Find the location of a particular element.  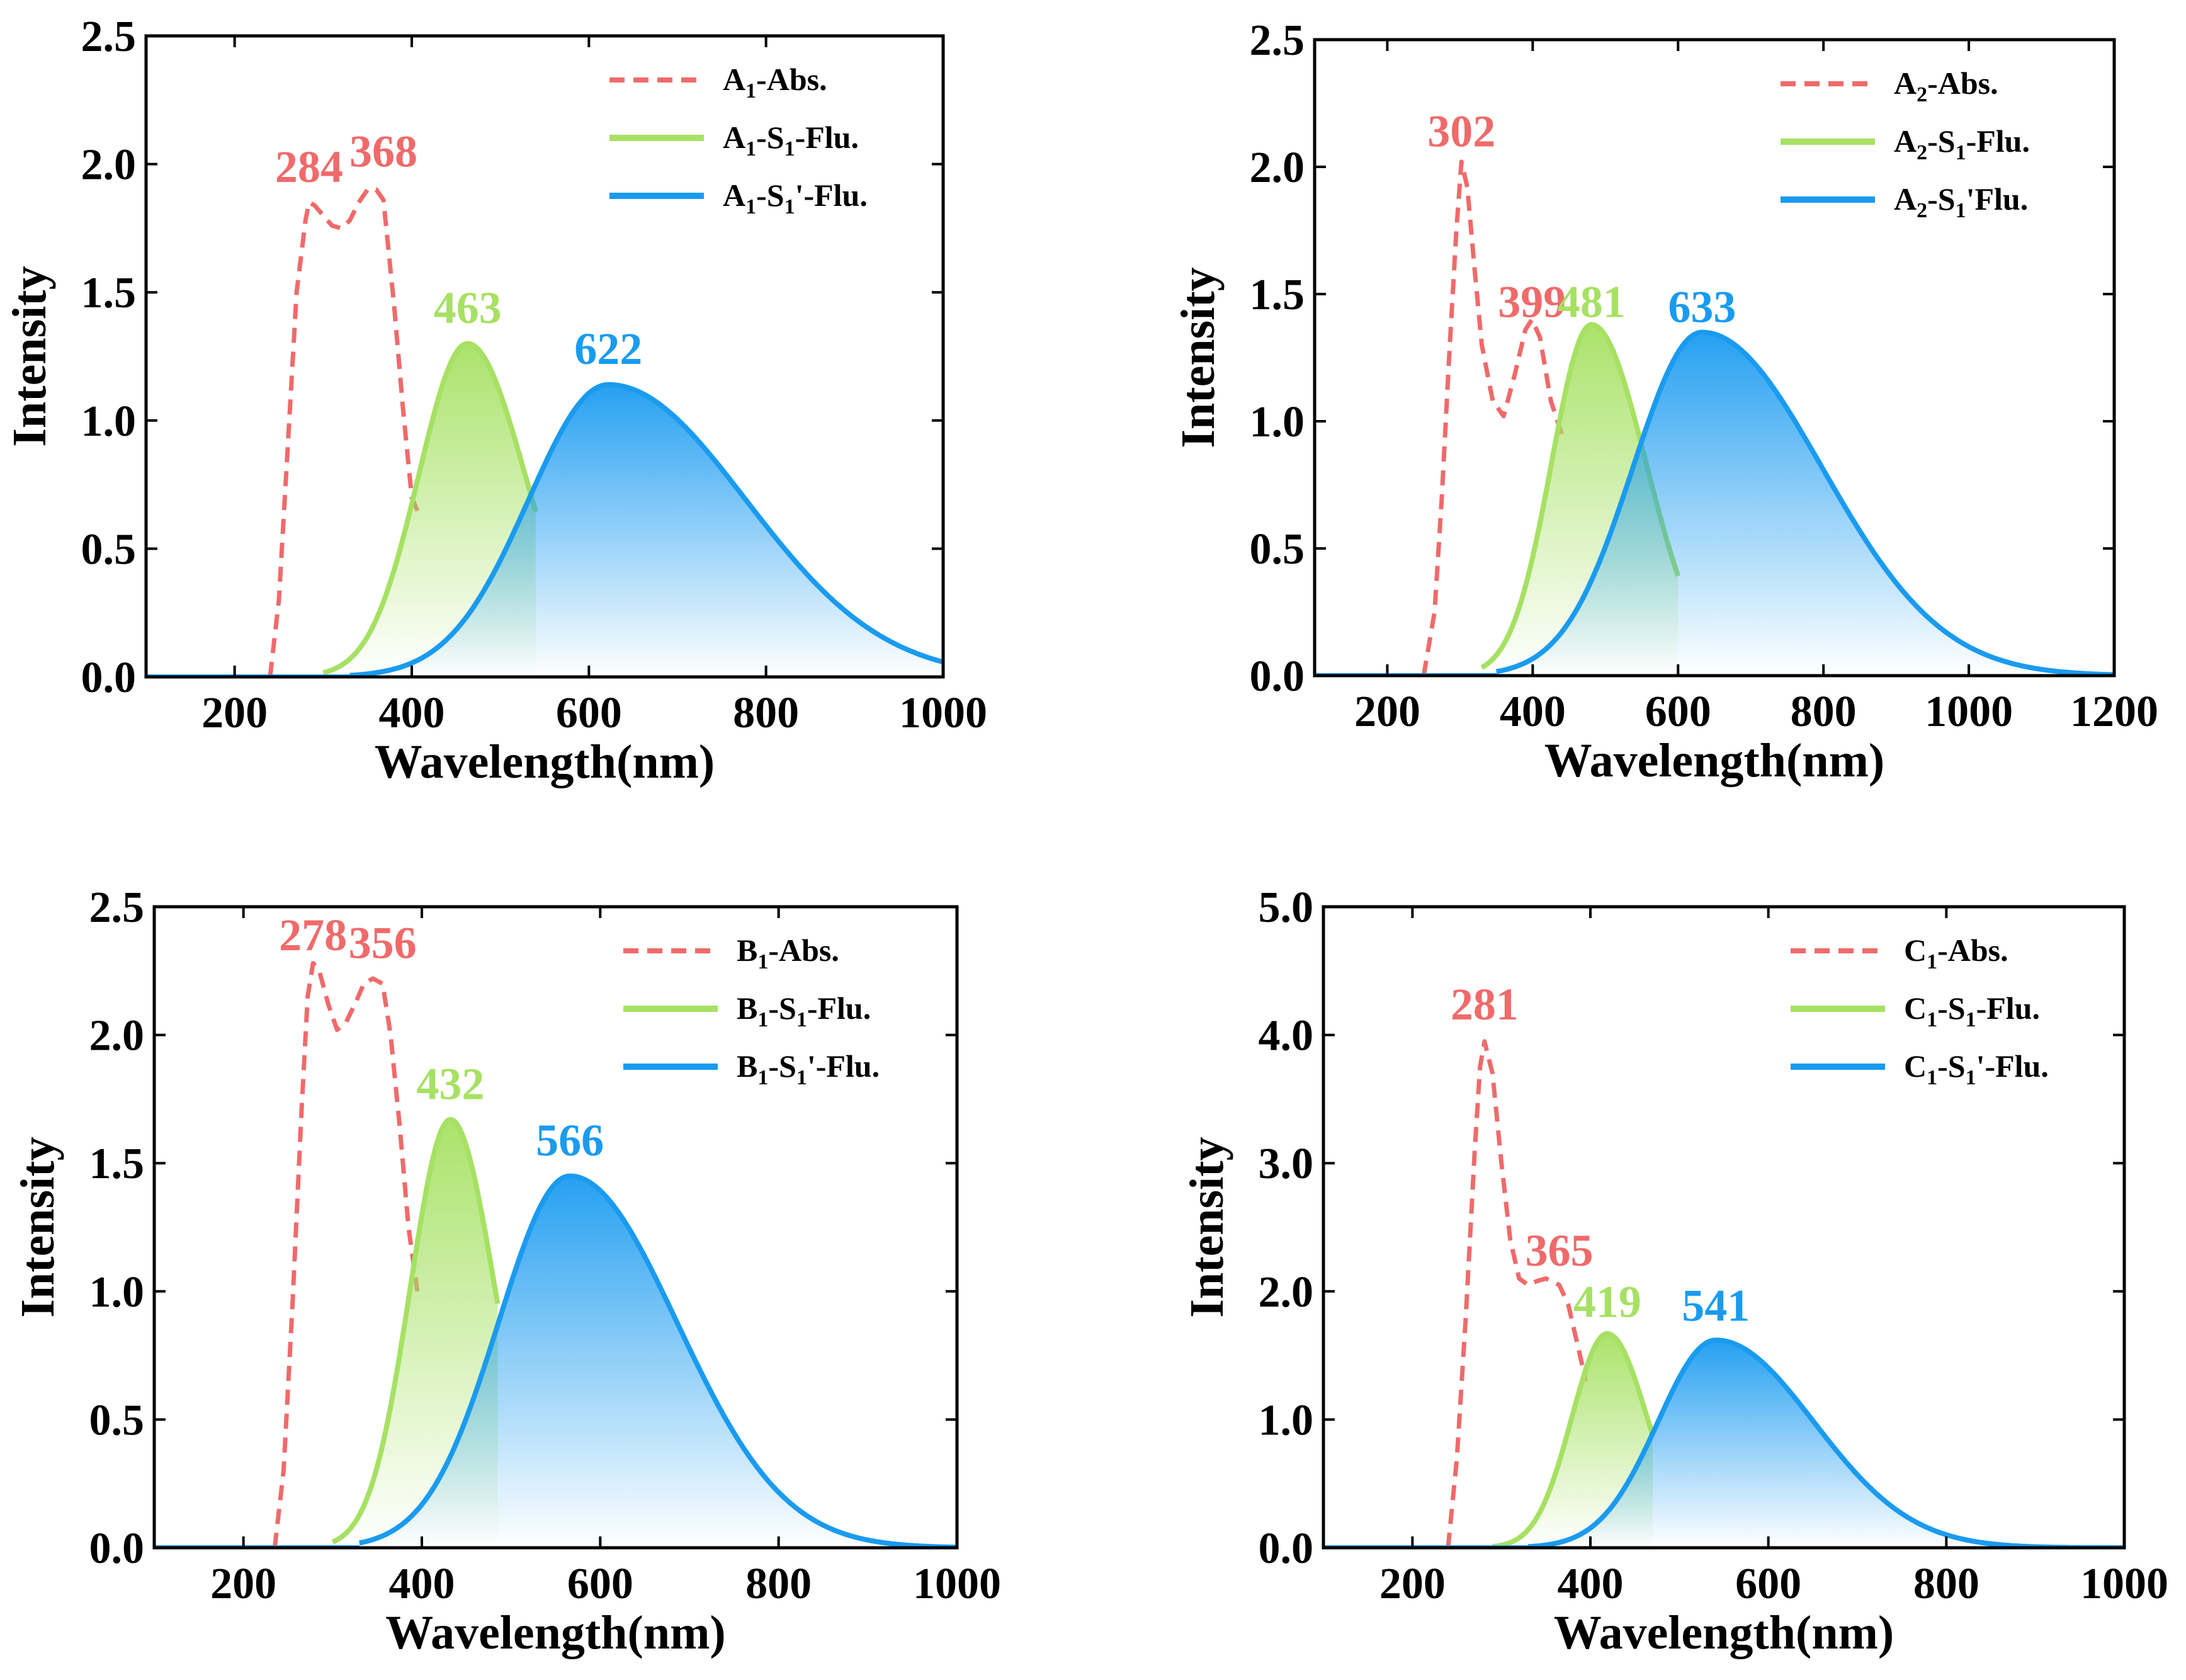

legend: A1-Abs. A1-S1-Flu. A1-S1'-Flu. is located at coordinates (738, 140).